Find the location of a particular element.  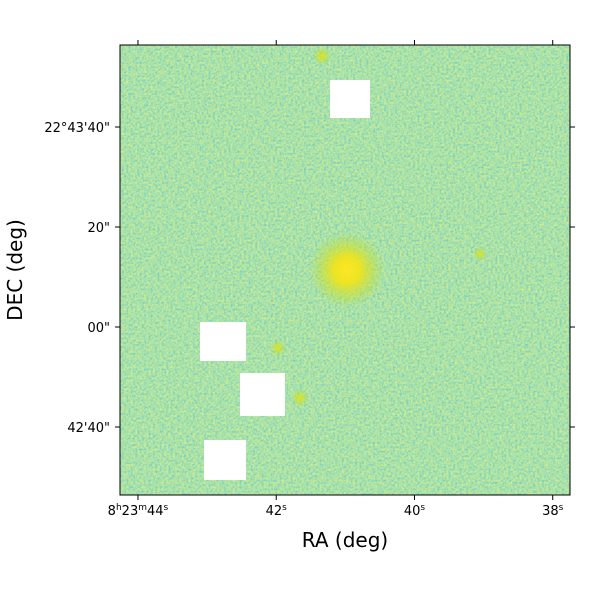

x-tick-label: 40s is located at coordinates (415, 511).